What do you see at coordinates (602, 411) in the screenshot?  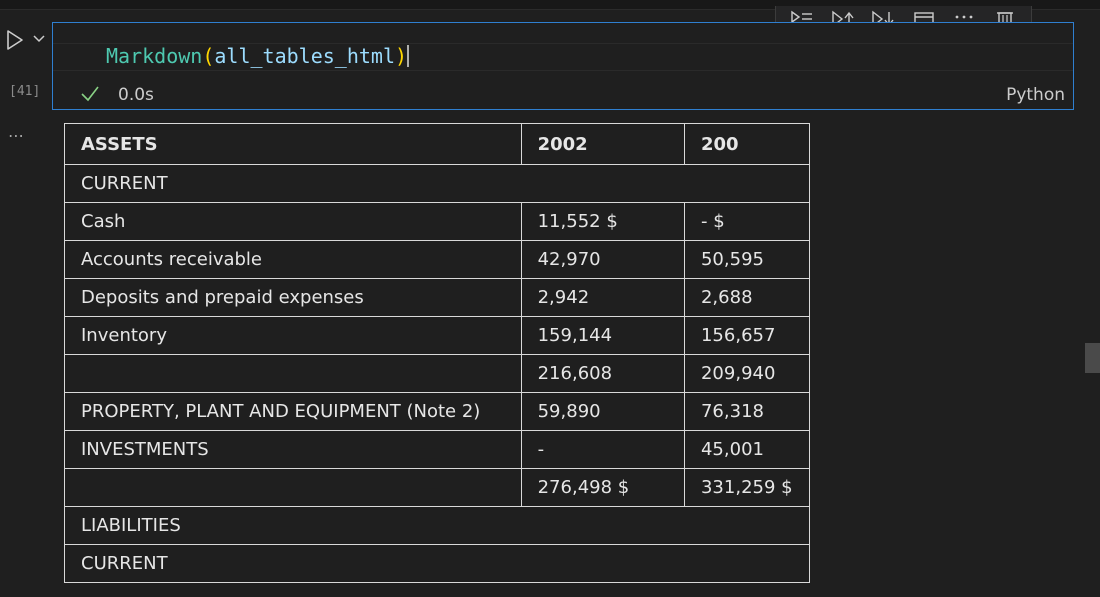 I see `value-cell: 59,890` at bounding box center [602, 411].